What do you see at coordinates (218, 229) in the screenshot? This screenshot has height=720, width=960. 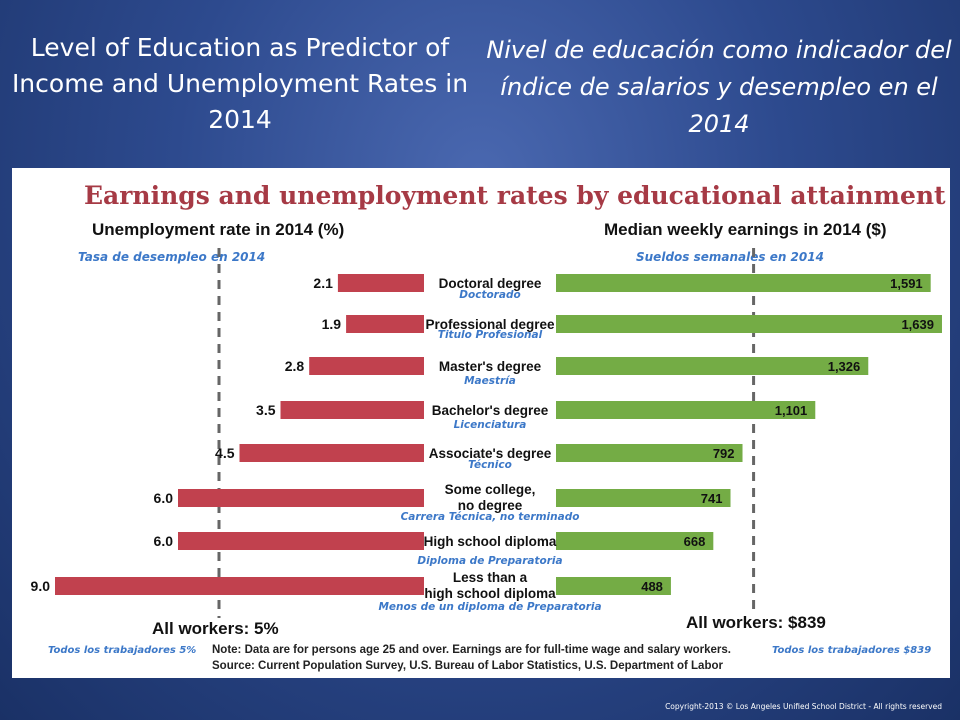 I see `unemployment-series-title: Unemployment rate in 2014 (%)` at bounding box center [218, 229].